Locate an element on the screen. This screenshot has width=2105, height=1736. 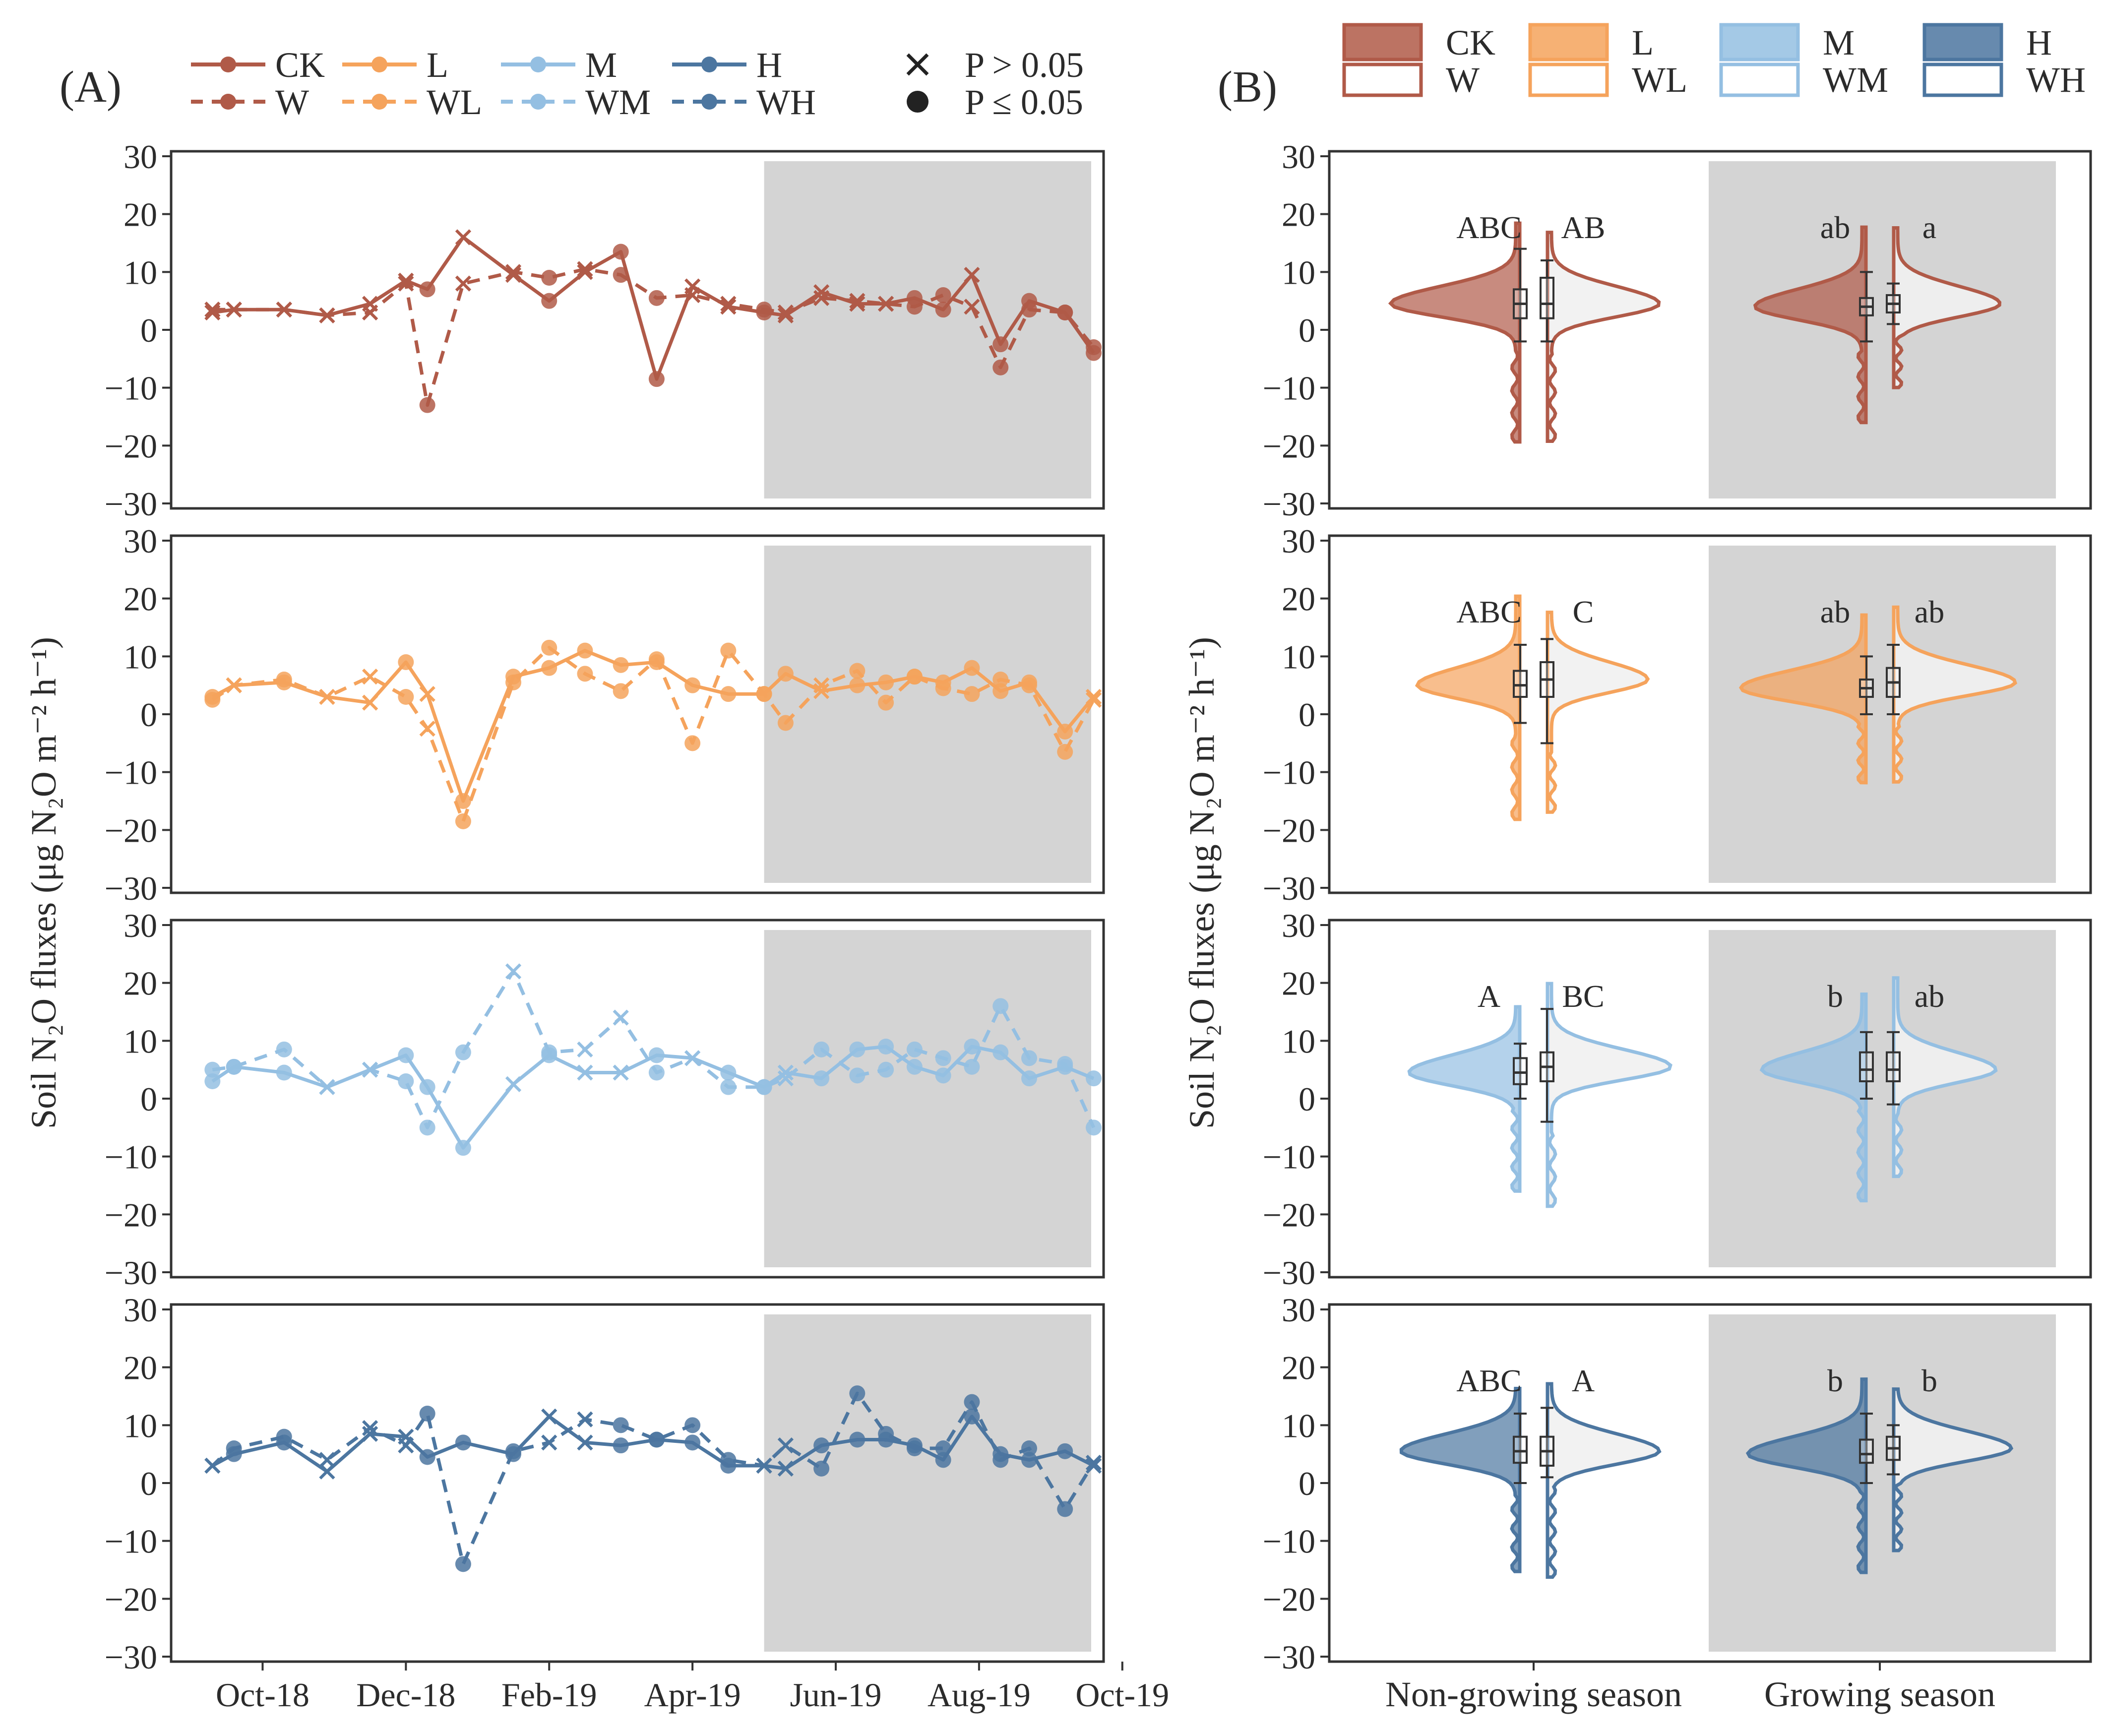
box-iqr is located at coordinates (1866, 1067).